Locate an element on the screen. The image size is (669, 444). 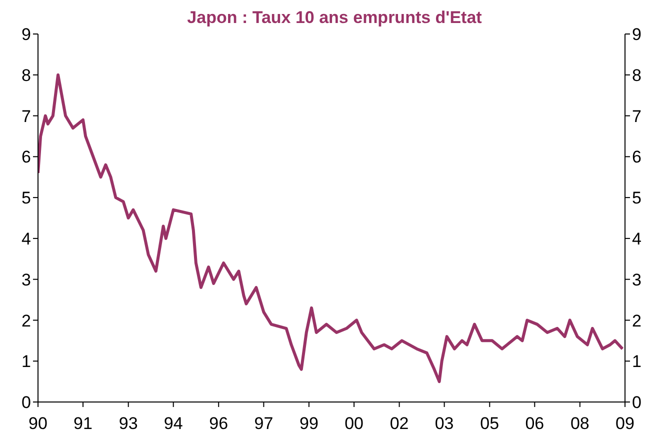
y2-tick-label: 1 is located at coordinates (637, 362).